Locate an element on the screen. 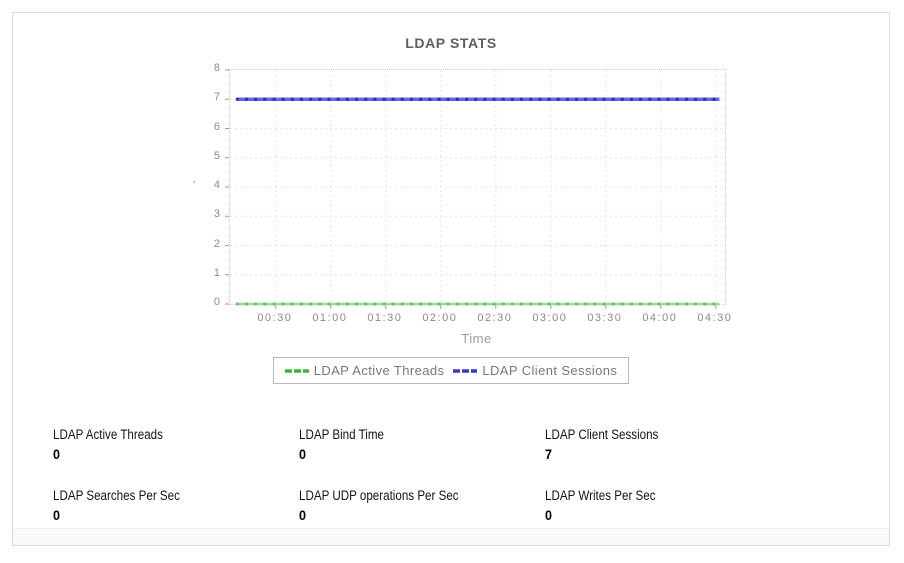  x-tick-label: 01:00 is located at coordinates (330, 318).